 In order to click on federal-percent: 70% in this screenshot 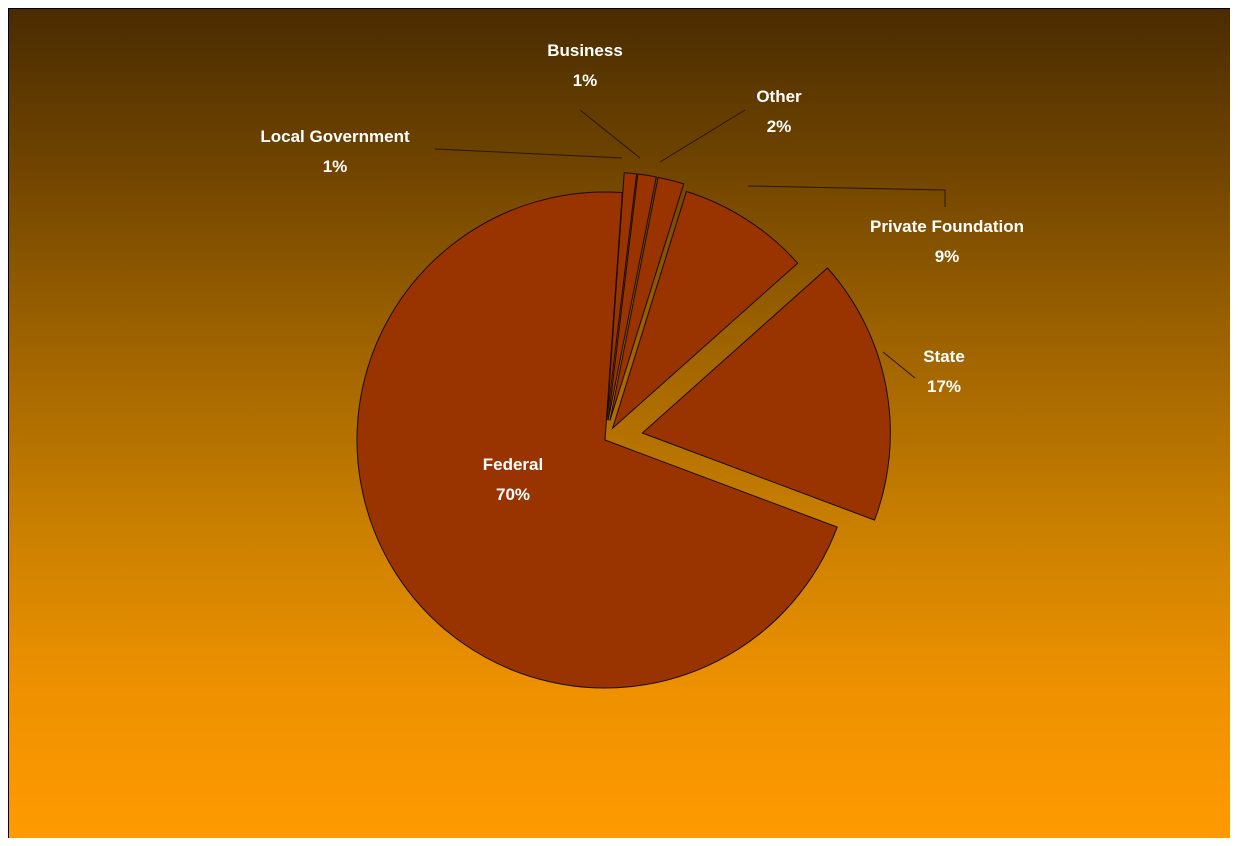, I will do `click(513, 494)`.